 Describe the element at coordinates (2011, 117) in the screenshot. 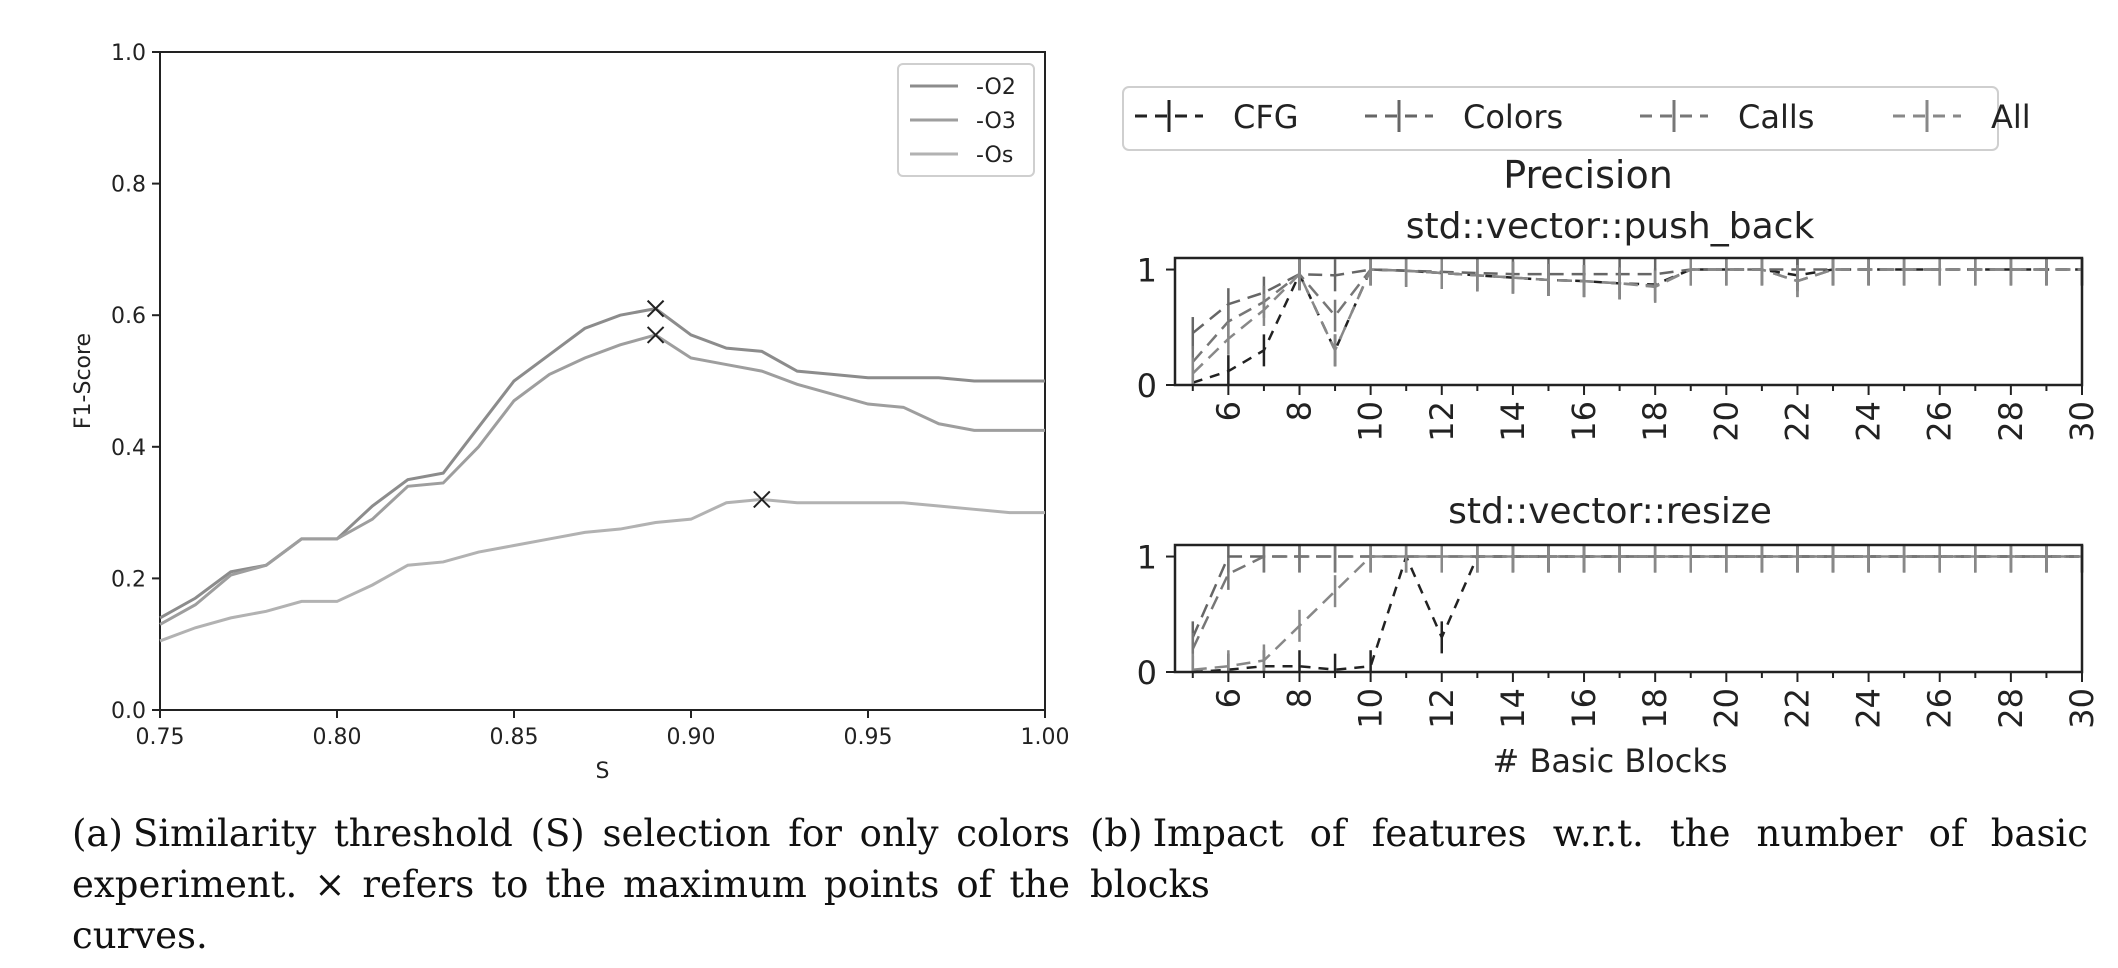

I see `chart-b-legend-label: All` at that location.